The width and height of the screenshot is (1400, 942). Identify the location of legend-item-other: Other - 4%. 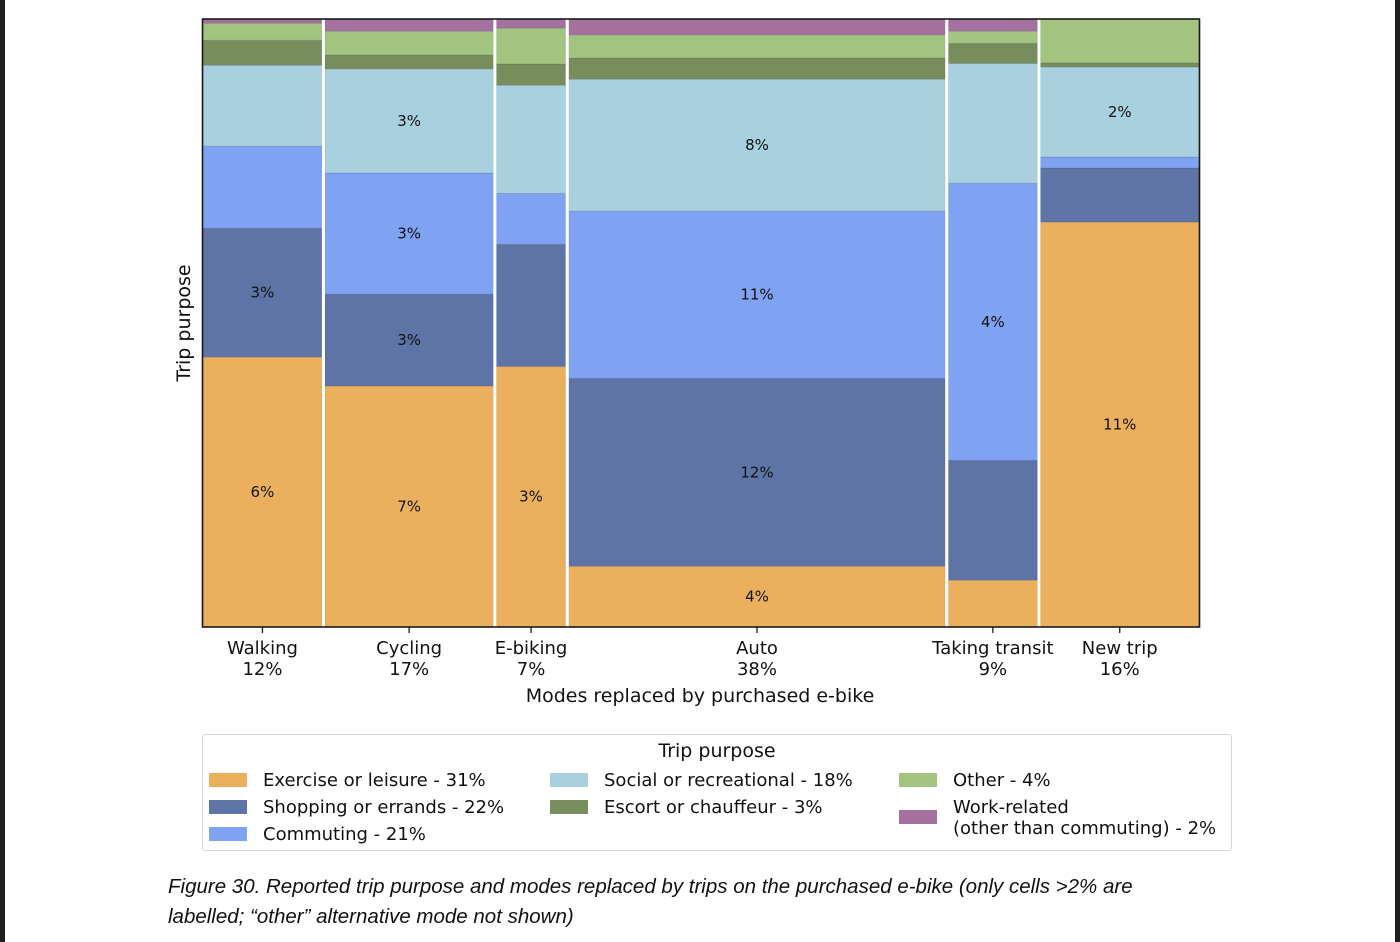
(975, 780).